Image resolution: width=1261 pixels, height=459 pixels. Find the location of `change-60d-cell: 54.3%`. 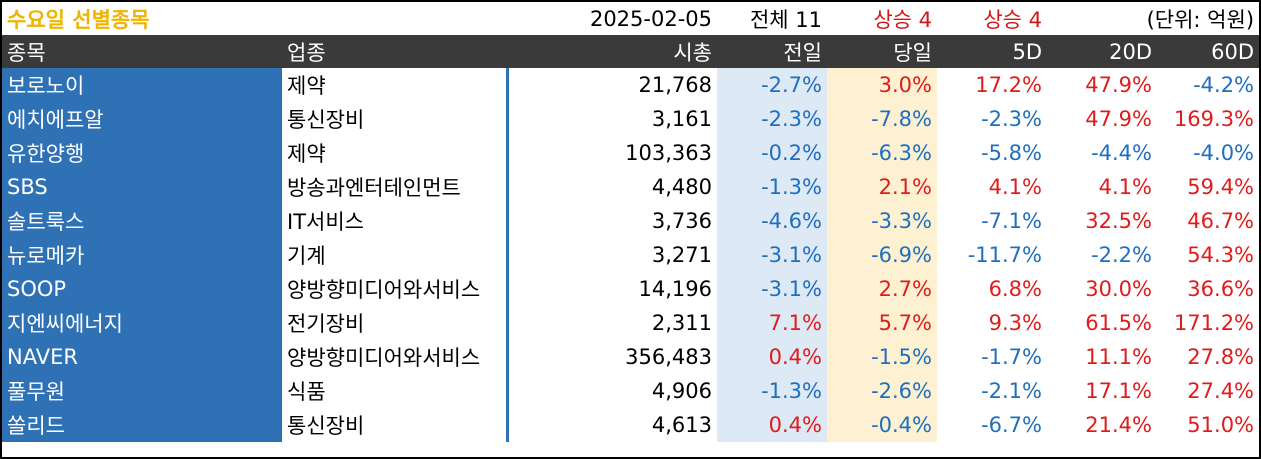

change-60d-cell: 54.3% is located at coordinates (1221, 255).